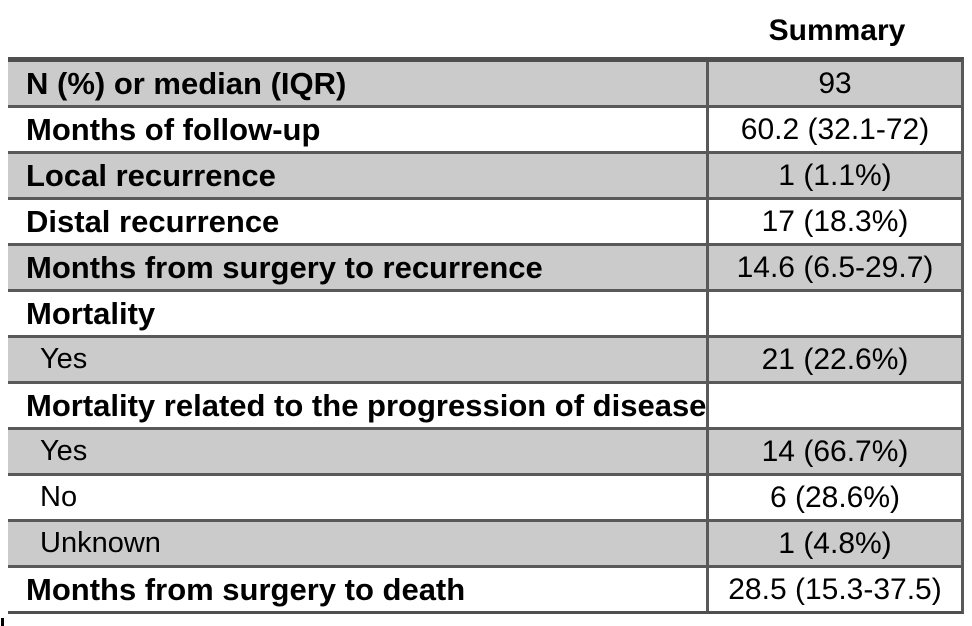 The height and width of the screenshot is (626, 972). I want to click on row-label: Months from surgery to death, so click(358, 589).